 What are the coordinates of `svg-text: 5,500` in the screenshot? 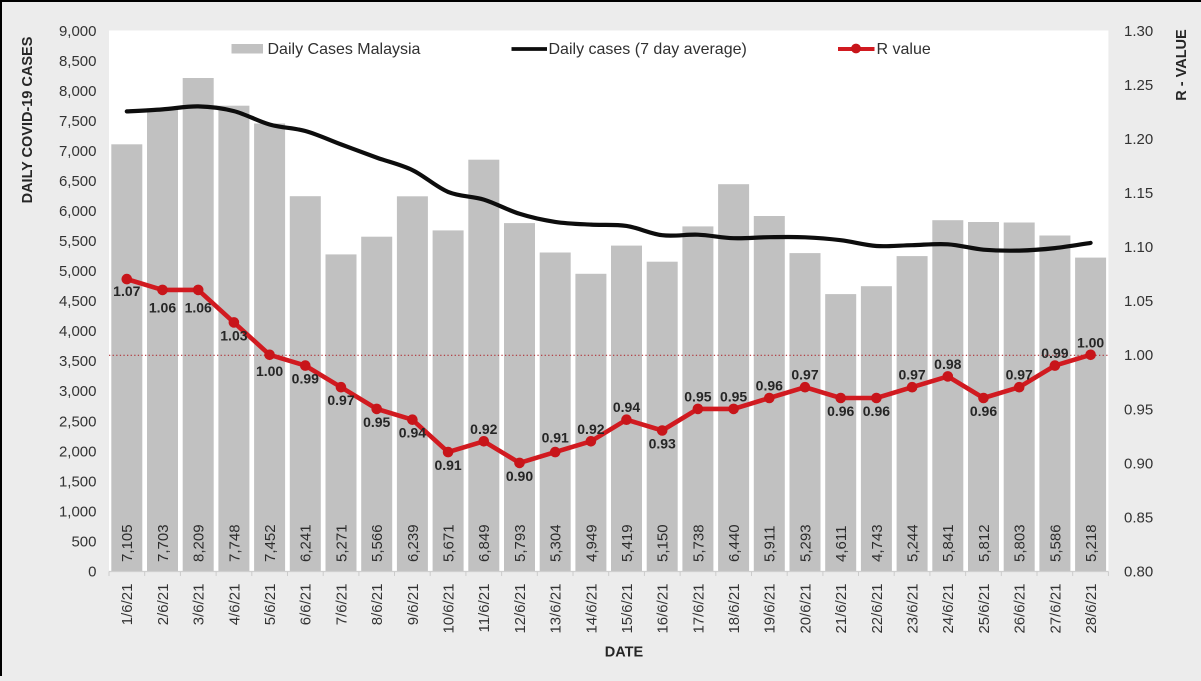 It's located at (78, 241).